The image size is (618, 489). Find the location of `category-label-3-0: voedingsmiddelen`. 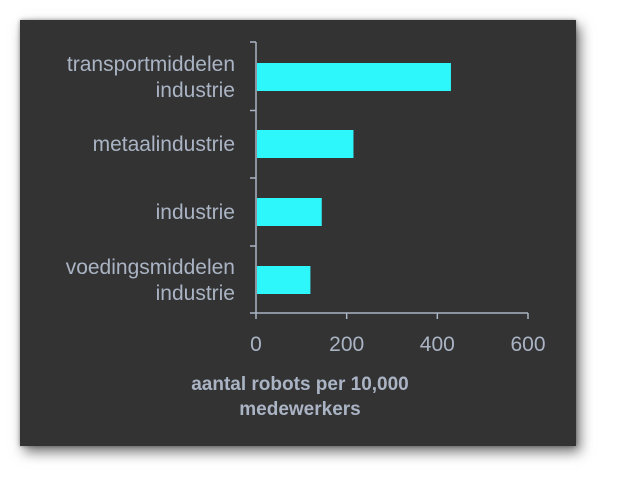

category-label-3-0: voedingsmiddelen is located at coordinates (150, 267).